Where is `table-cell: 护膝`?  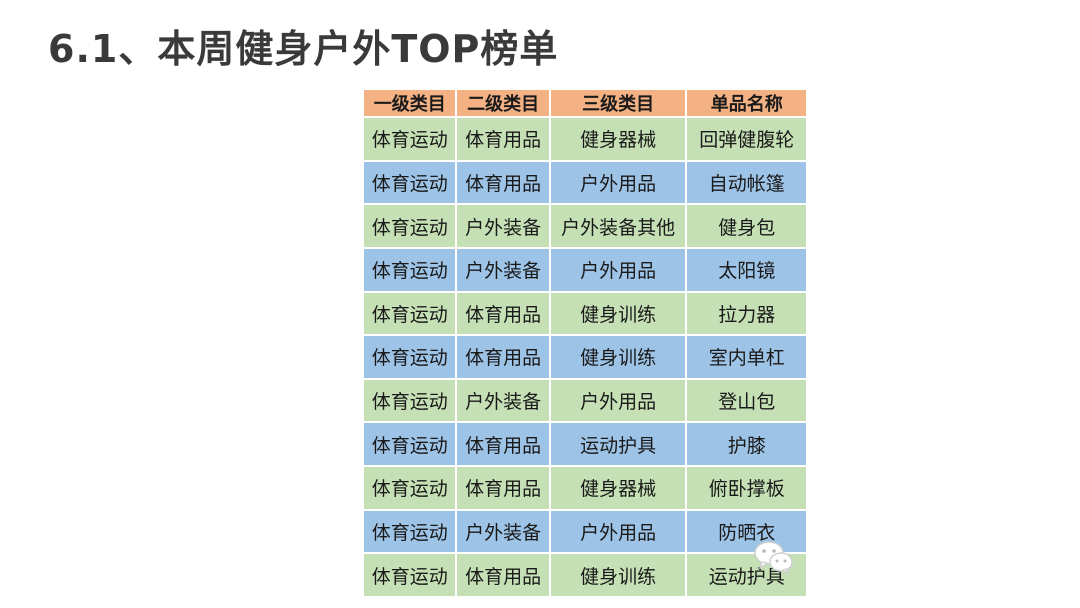 table-cell: 护膝 is located at coordinates (746, 444).